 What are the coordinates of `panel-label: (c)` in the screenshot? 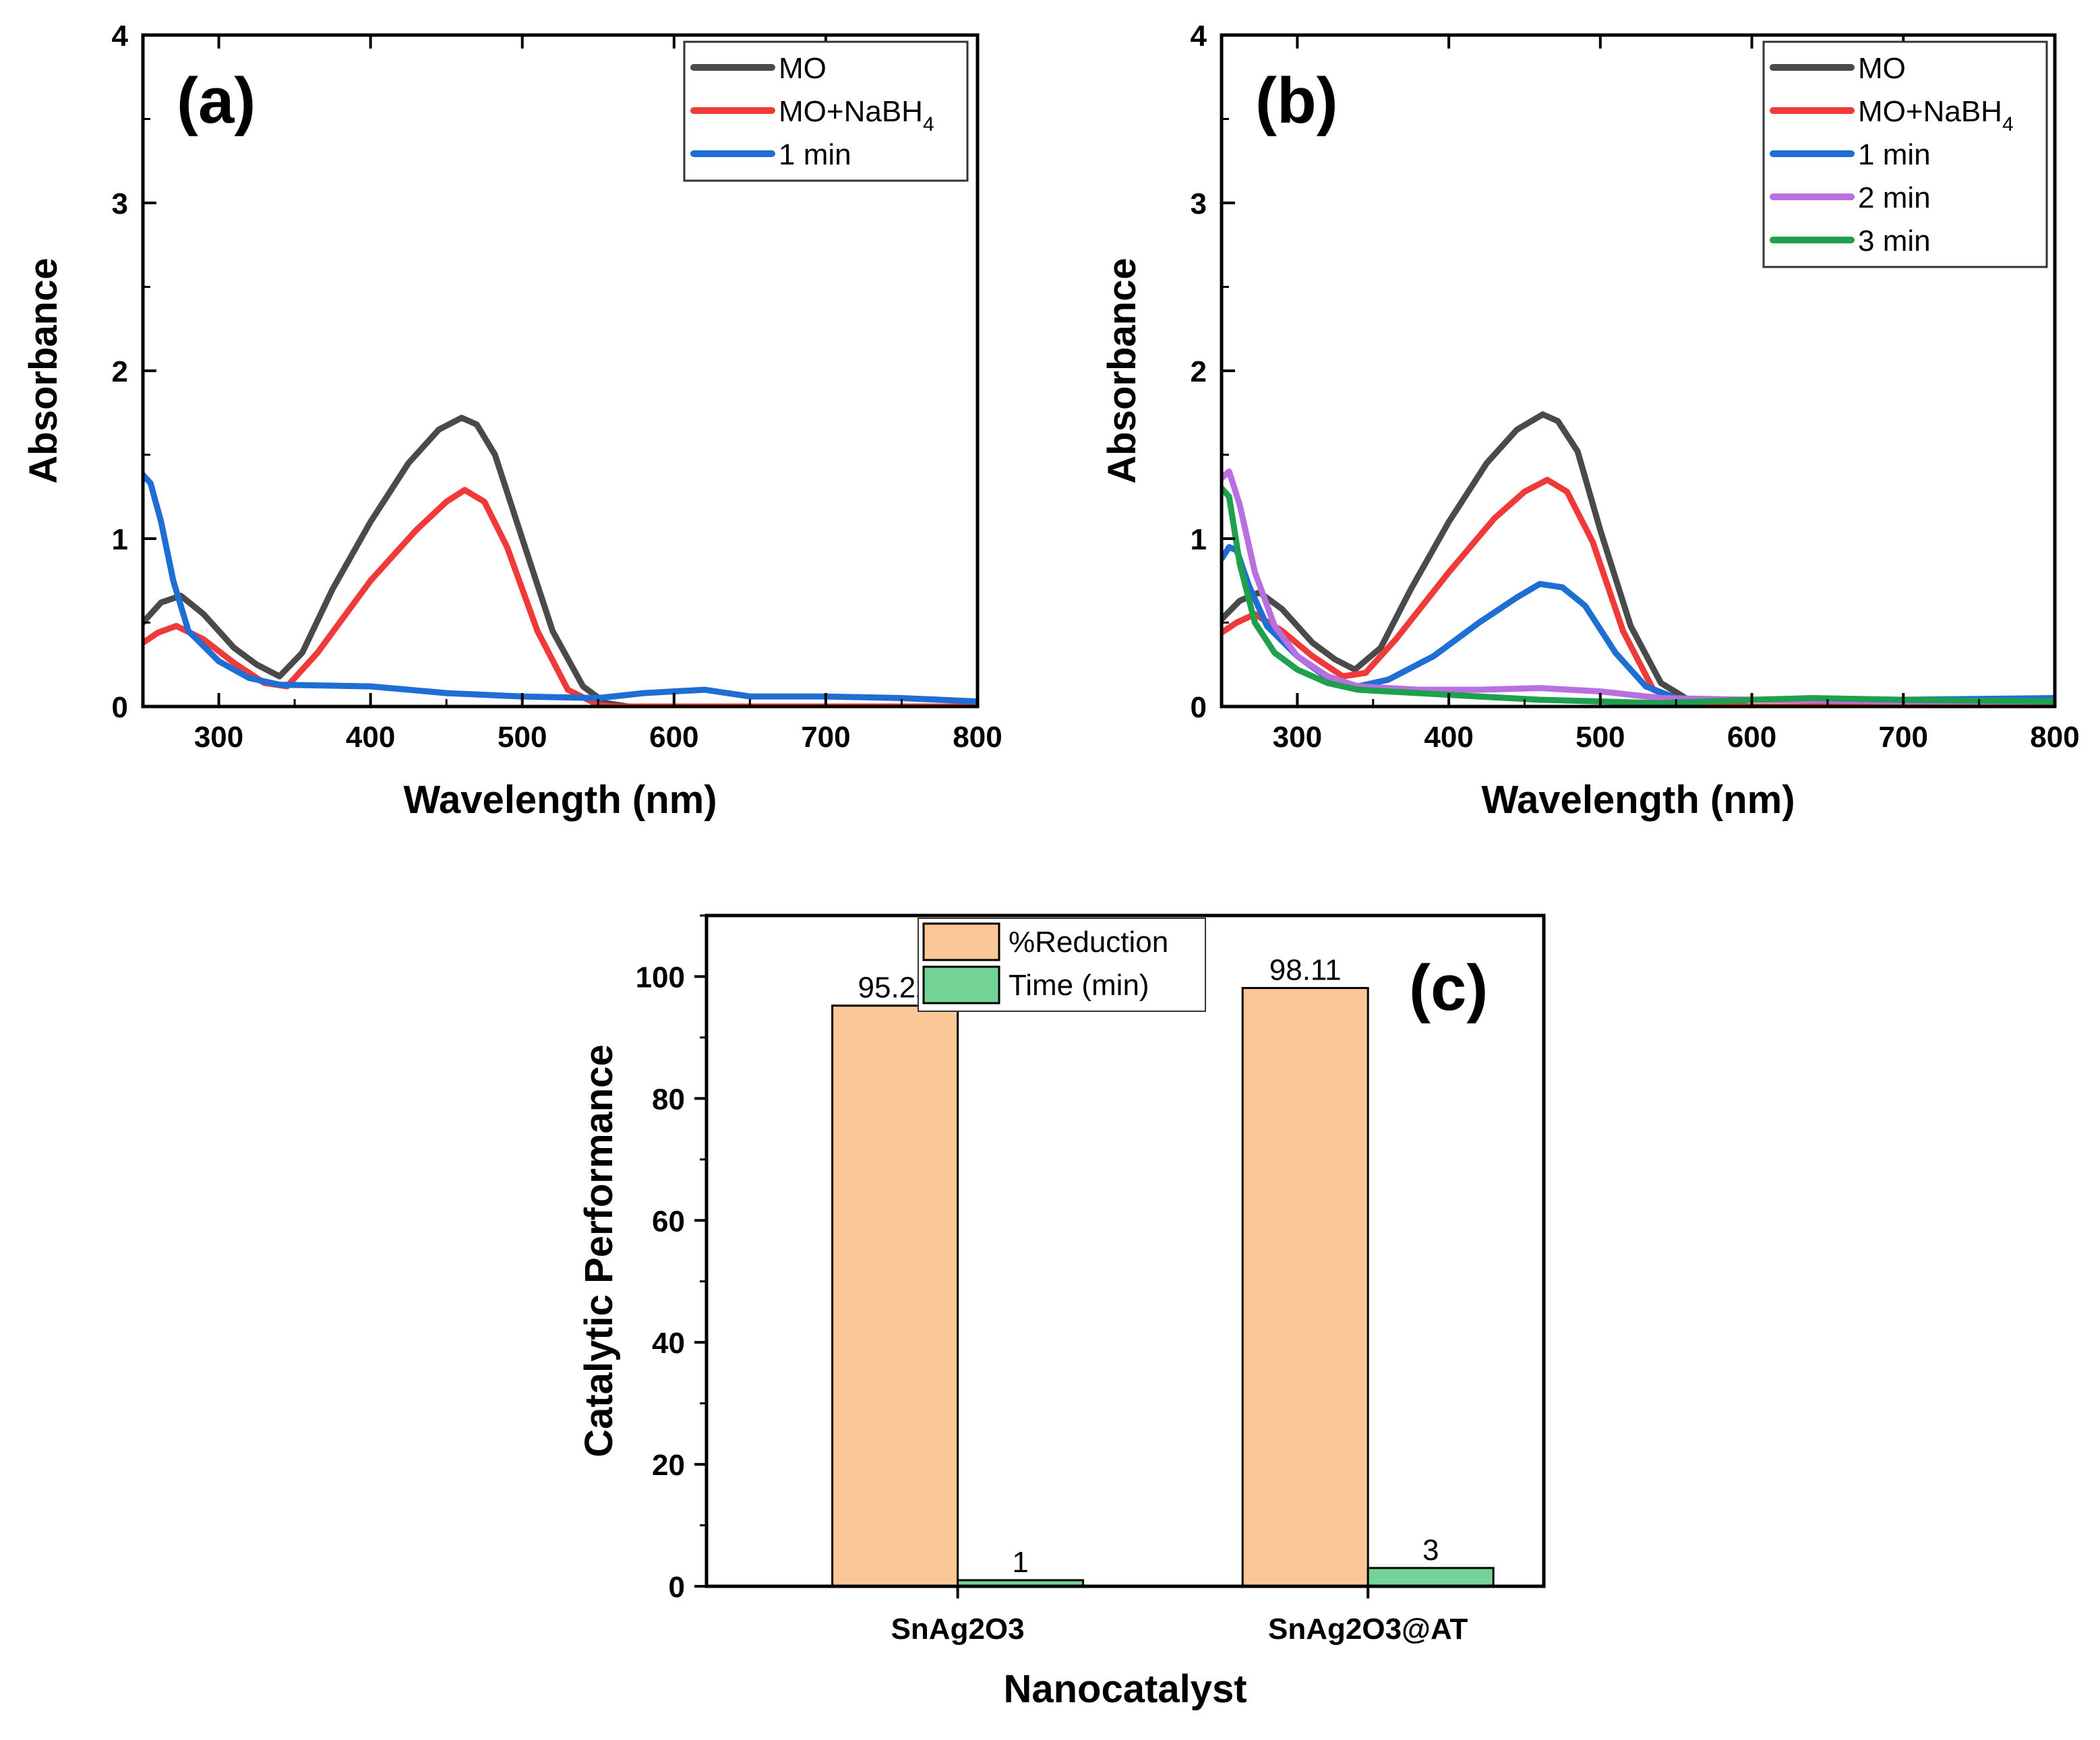 It's located at (1449, 988).